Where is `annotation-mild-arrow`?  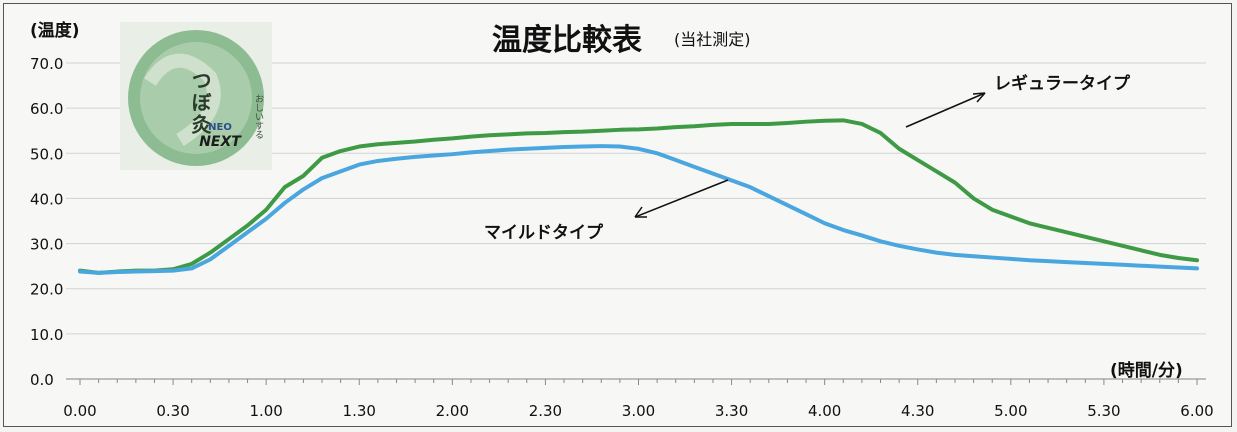
annotation-mild-arrow is located at coordinates (681, 198).